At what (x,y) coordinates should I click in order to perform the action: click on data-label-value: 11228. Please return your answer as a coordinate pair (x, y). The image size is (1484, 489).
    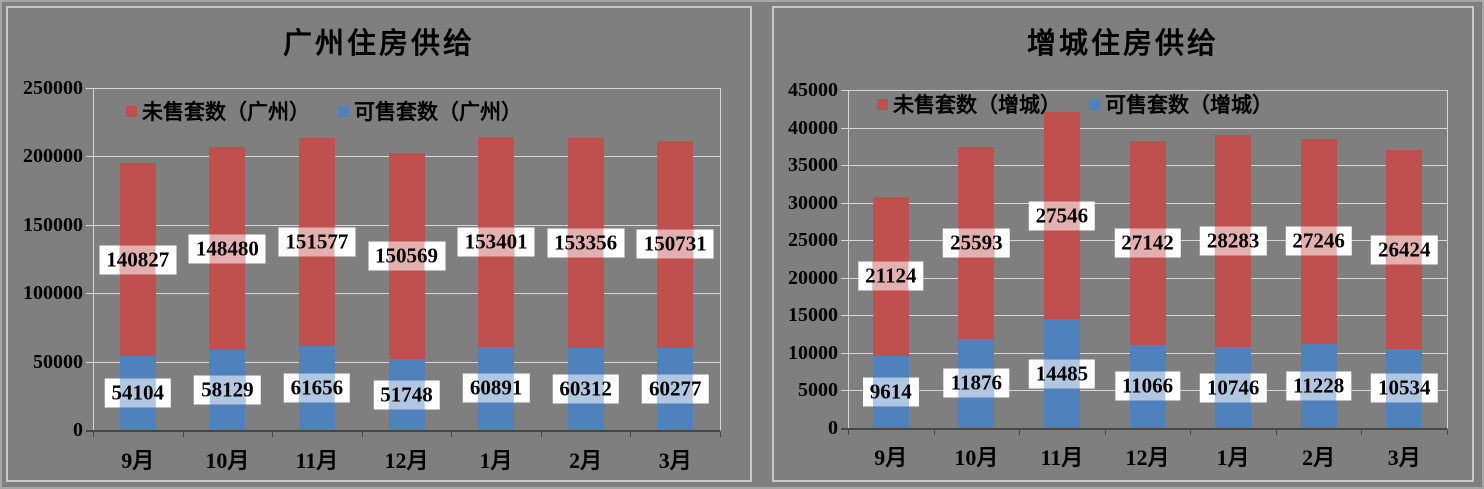
    Looking at the image, I should click on (1318, 385).